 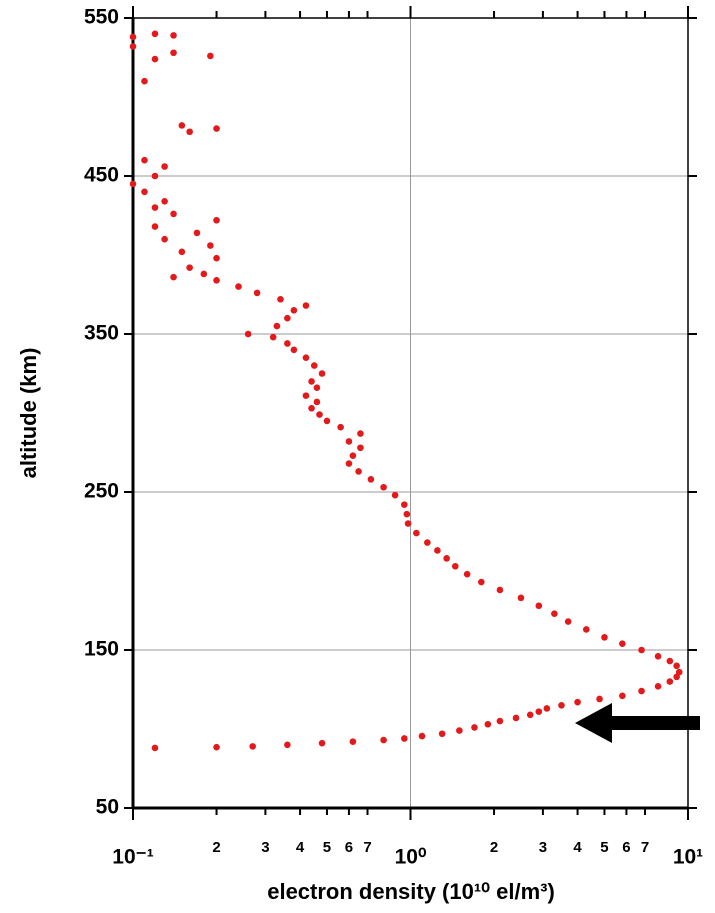 What do you see at coordinates (101, 491) in the screenshot?
I see `y-tick-label: 250` at bounding box center [101, 491].